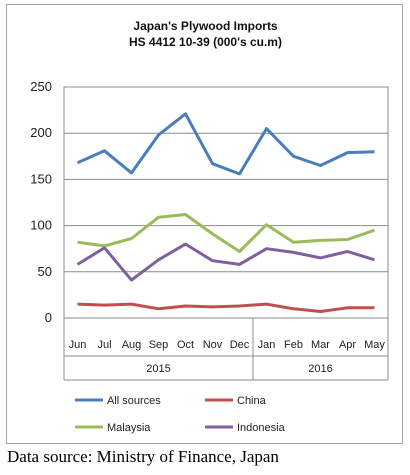 The image size is (410, 475). What do you see at coordinates (226, 307) in the screenshot?
I see `series-line-china` at bounding box center [226, 307].